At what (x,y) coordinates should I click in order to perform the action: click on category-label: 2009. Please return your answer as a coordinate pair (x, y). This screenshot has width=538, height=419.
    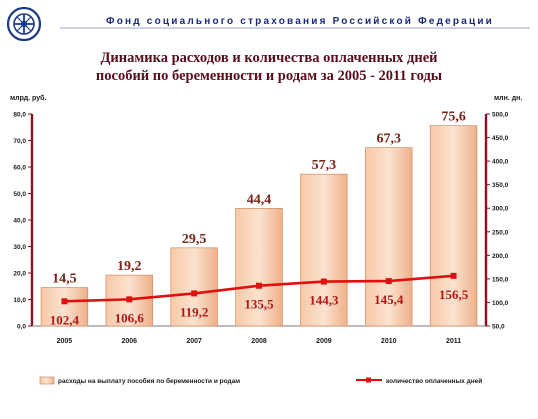
    Looking at the image, I should click on (324, 341).